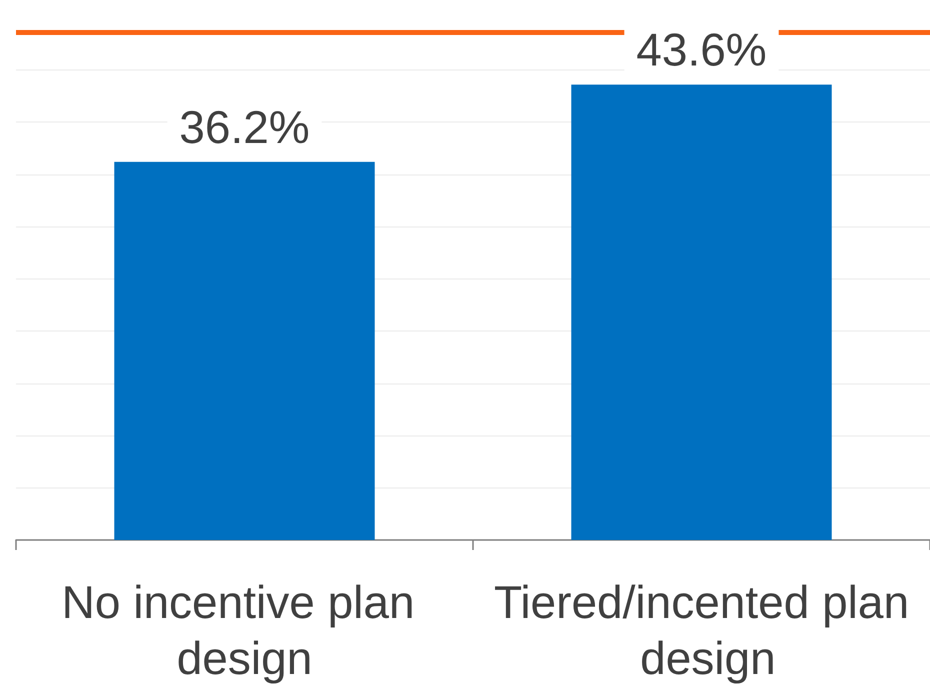 The image size is (930, 695). I want to click on x-tick-label: Tiered/incented plan design, so click(702, 630).